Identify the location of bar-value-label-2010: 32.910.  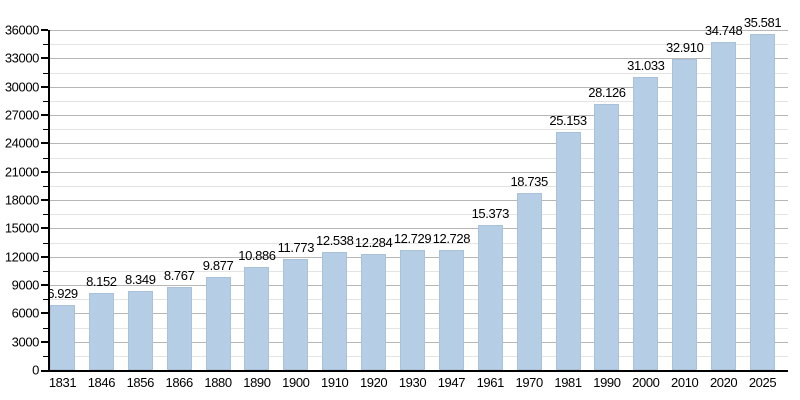
(685, 48).